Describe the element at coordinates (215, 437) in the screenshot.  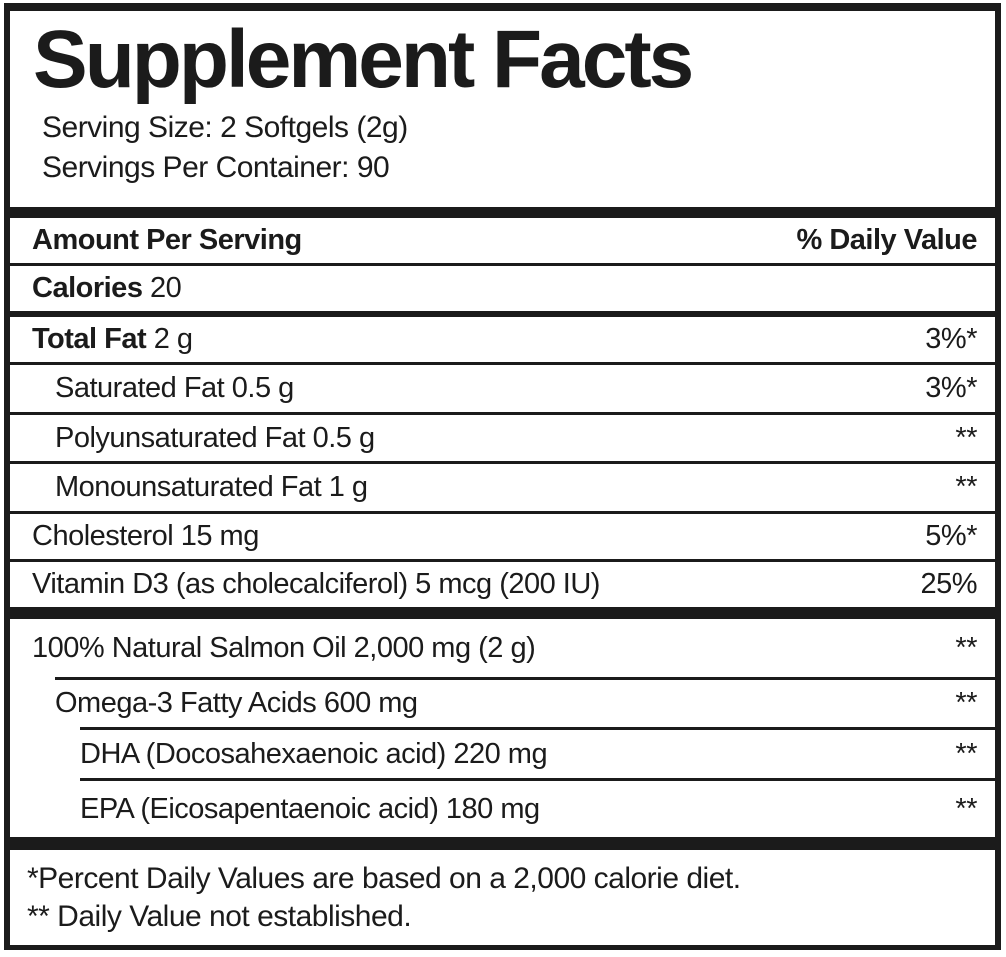
I see `row-label: Polyunsaturated Fat 0.5 g` at that location.